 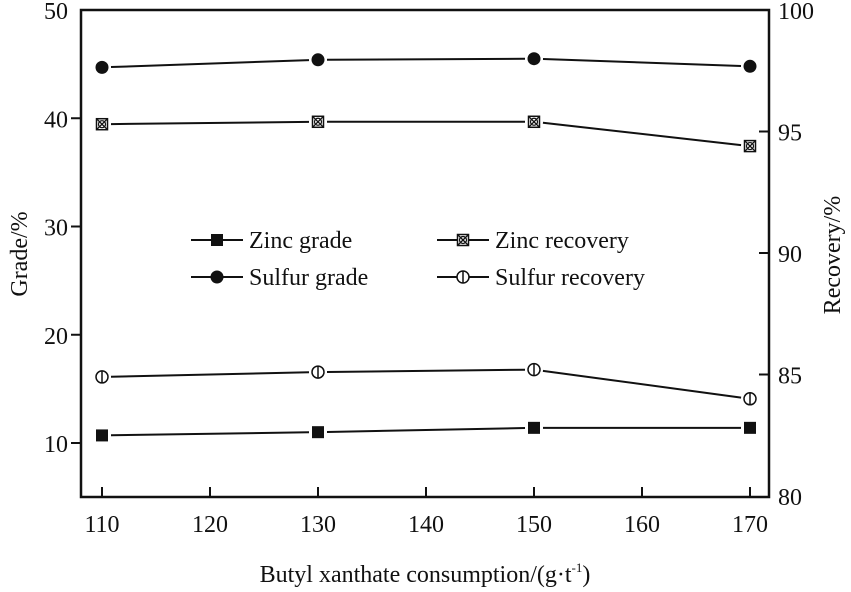 I want to click on y-tick-label: 10, so click(x=56, y=445).